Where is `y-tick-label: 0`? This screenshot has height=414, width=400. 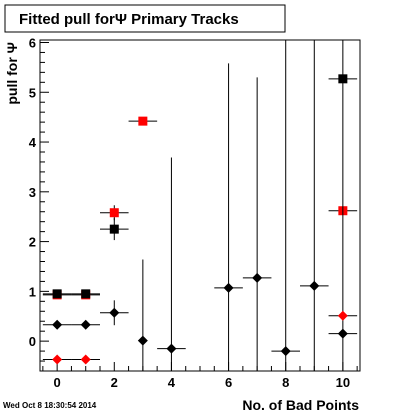
y-tick-label: 0 is located at coordinates (32, 341).